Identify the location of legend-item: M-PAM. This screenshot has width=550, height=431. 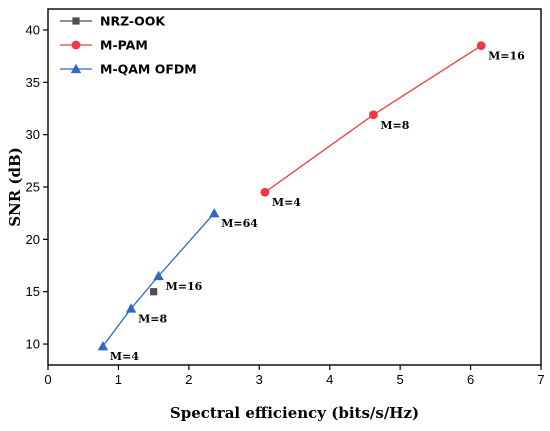
(104, 45).